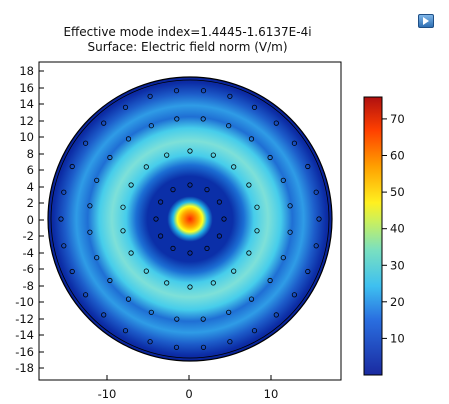 The height and width of the screenshot is (404, 449). Describe the element at coordinates (26, 137) in the screenshot. I see `y-tick-label: 10` at that location.